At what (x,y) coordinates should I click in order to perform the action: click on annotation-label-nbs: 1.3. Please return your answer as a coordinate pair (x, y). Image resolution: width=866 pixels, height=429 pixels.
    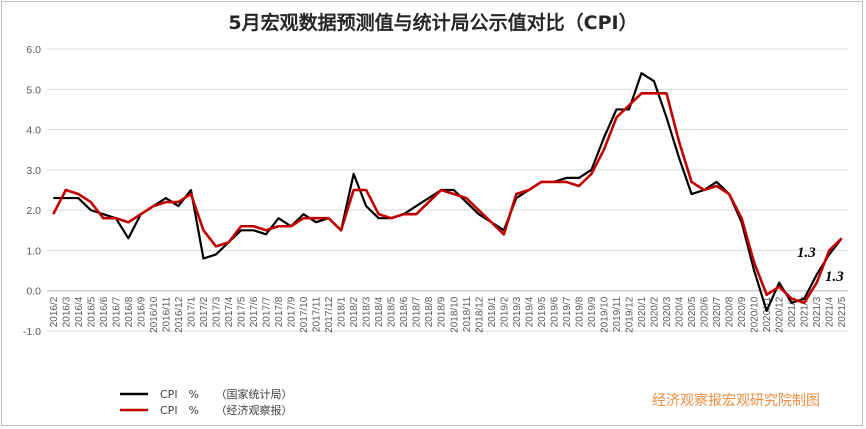
    Looking at the image, I should click on (806, 253).